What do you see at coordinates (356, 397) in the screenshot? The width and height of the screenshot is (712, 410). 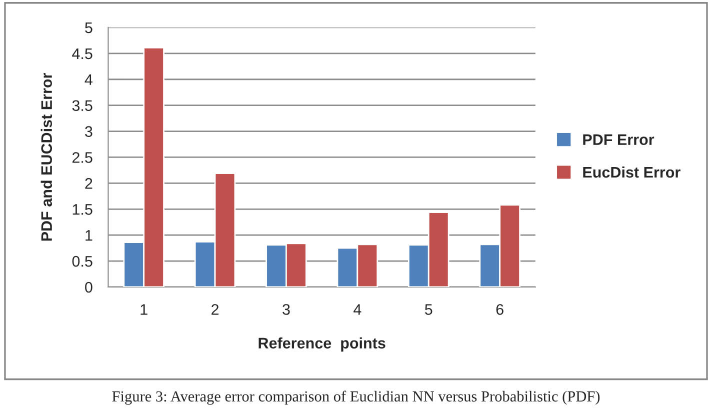 I see `caption: Figure 3: Average error comparison of Euclidian NN versus Probabilistic (PDF)` at bounding box center [356, 397].